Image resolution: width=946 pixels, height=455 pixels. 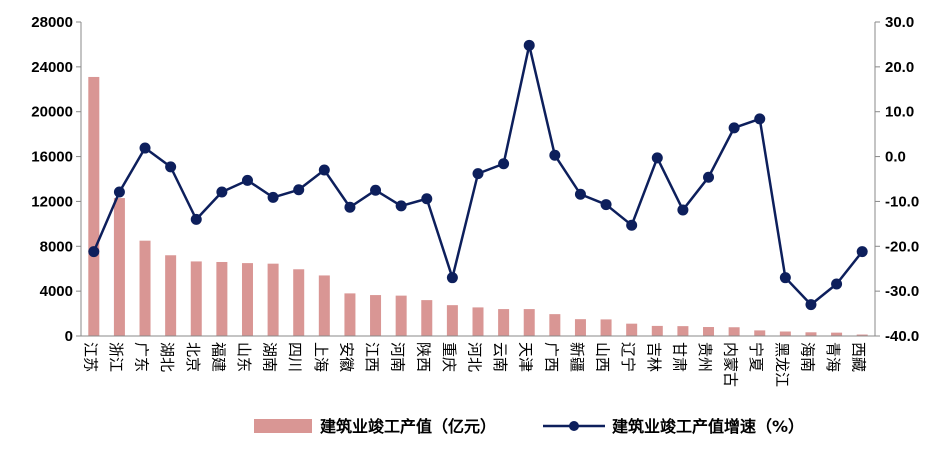 What do you see at coordinates (270, 357) in the screenshot?
I see `category-label: 湖南` at bounding box center [270, 357].